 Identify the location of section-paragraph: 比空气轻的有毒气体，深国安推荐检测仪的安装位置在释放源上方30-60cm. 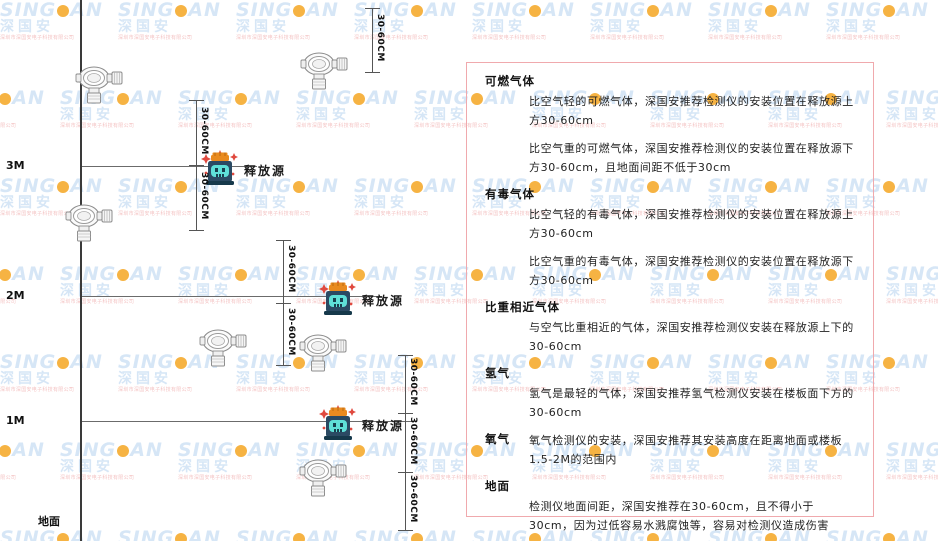
(691, 224).